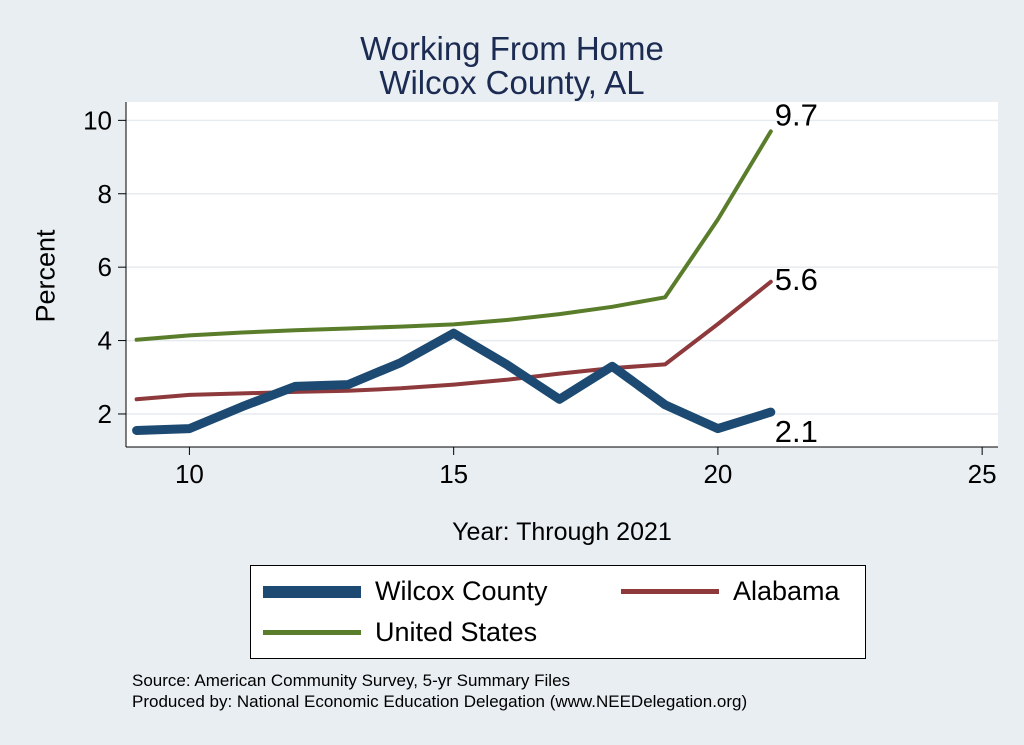 Image resolution: width=1024 pixels, height=745 pixels. What do you see at coordinates (456, 632) in the screenshot?
I see `legend-label-us: United States` at bounding box center [456, 632].